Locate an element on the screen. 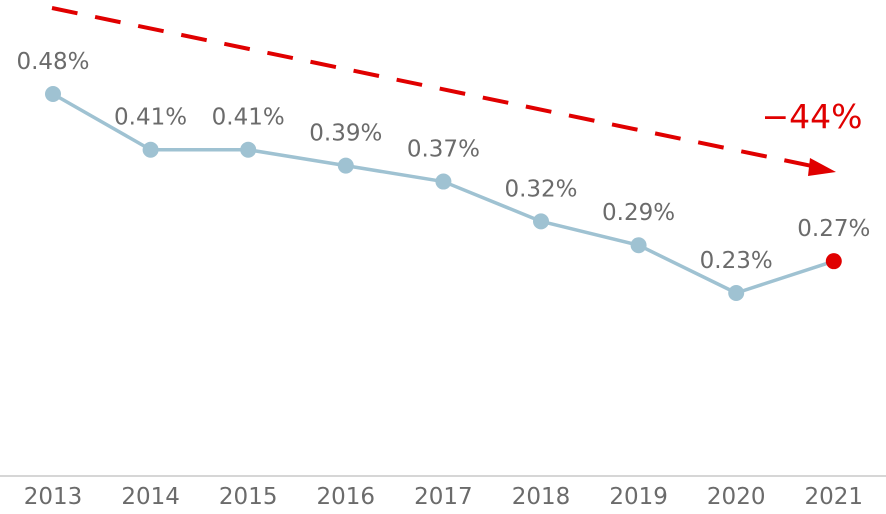 Image resolution: width=886 pixels, height=514 pixels. x-tick-2017: 2017 is located at coordinates (443, 497).